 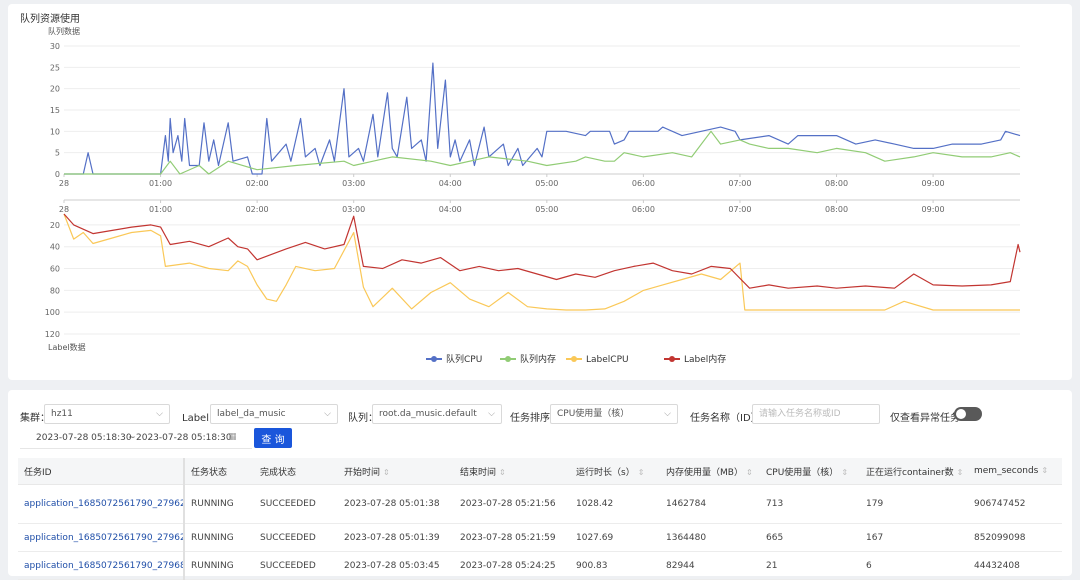 I want to click on cell: 713, so click(x=810, y=504).